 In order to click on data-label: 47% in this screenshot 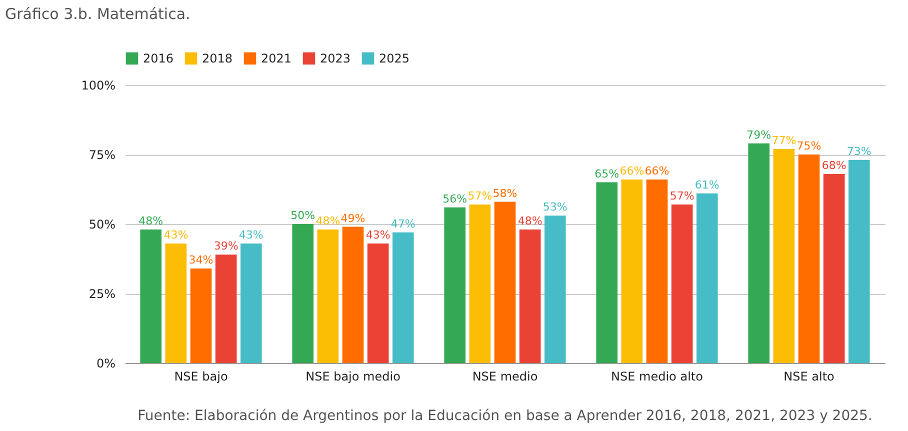, I will do `click(403, 223)`.